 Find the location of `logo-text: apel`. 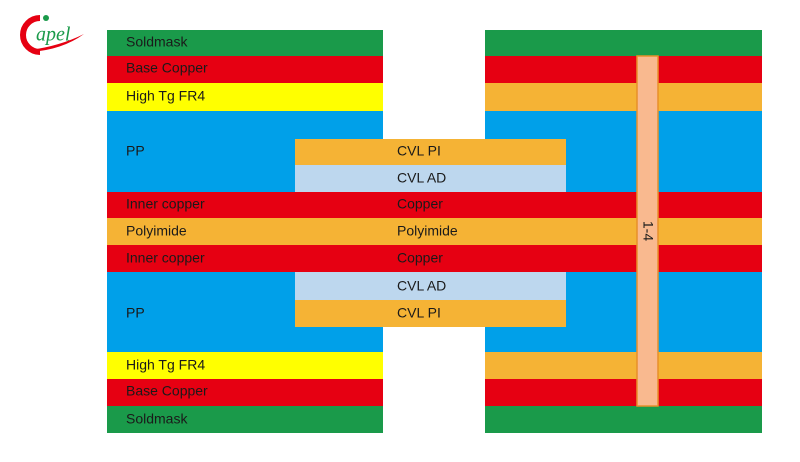

logo-text: apel is located at coordinates (53, 35).